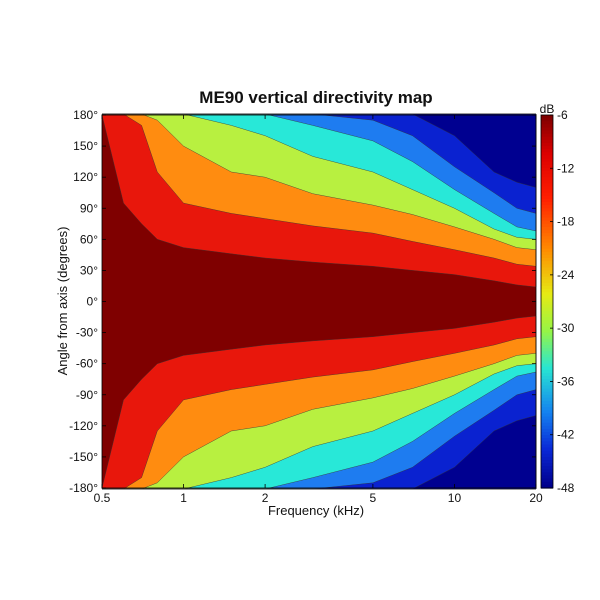 The image size is (600, 600). What do you see at coordinates (62, 301) in the screenshot?
I see `y-axis-label: Angle from axis (degrees)` at bounding box center [62, 301].